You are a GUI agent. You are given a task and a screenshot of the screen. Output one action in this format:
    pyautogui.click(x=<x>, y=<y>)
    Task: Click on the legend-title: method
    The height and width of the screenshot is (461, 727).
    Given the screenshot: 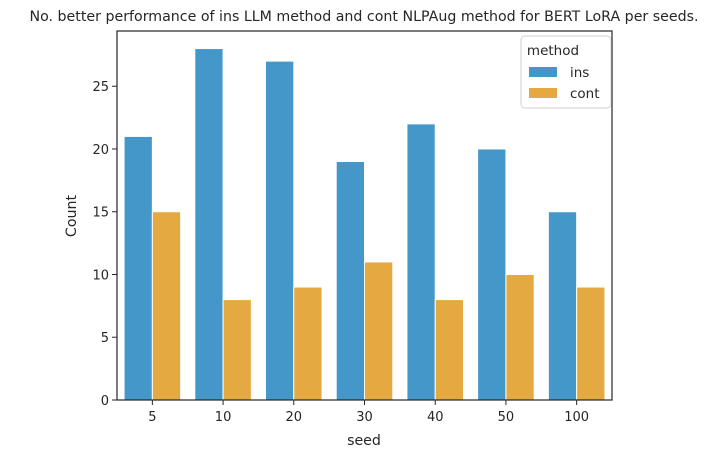 What is the action you would take?
    pyautogui.click(x=553, y=51)
    